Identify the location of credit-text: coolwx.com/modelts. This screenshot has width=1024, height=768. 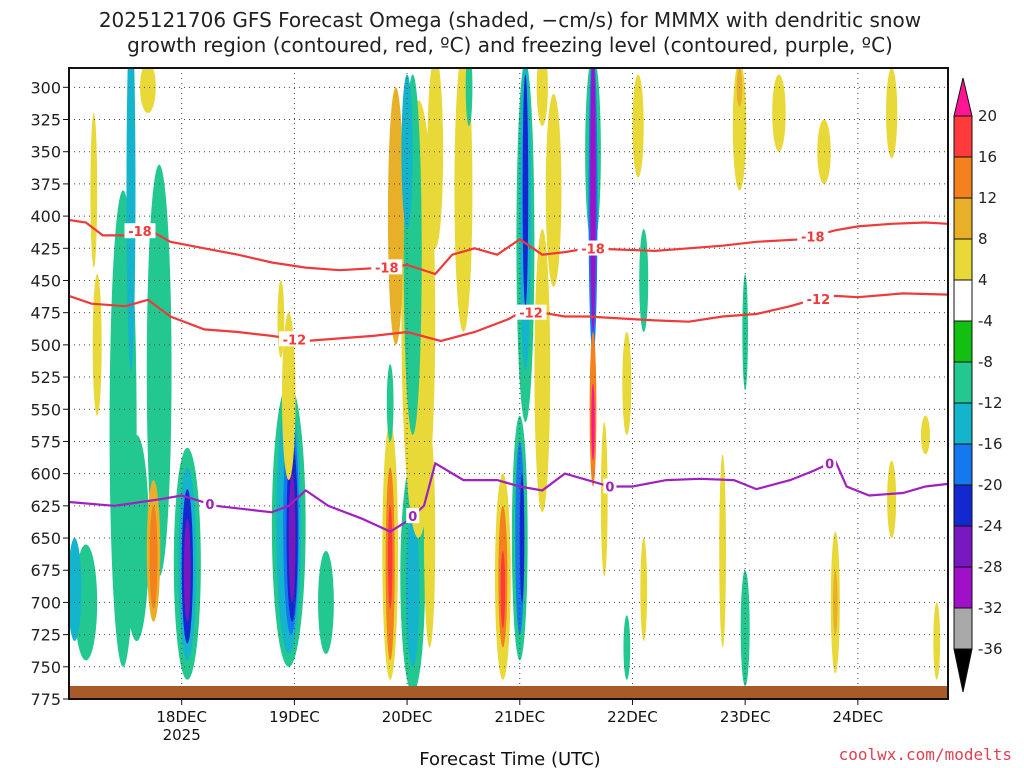
(925, 754).